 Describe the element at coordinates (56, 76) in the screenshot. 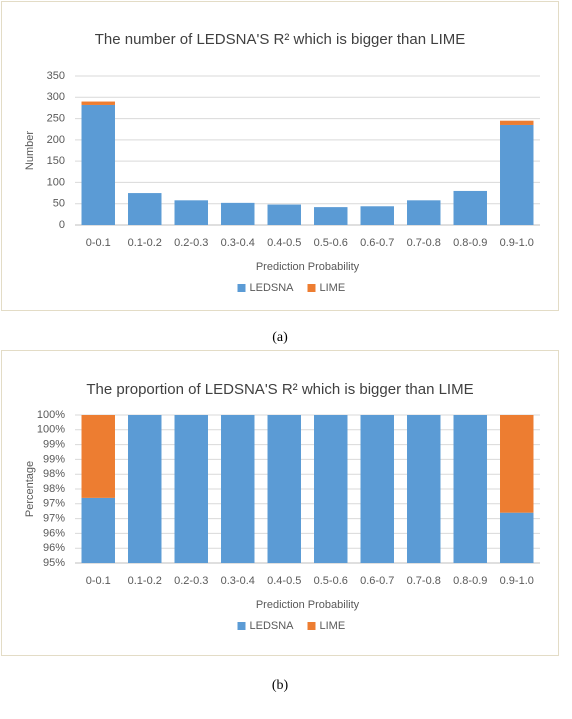

I see `y-tick-label: 350` at that location.